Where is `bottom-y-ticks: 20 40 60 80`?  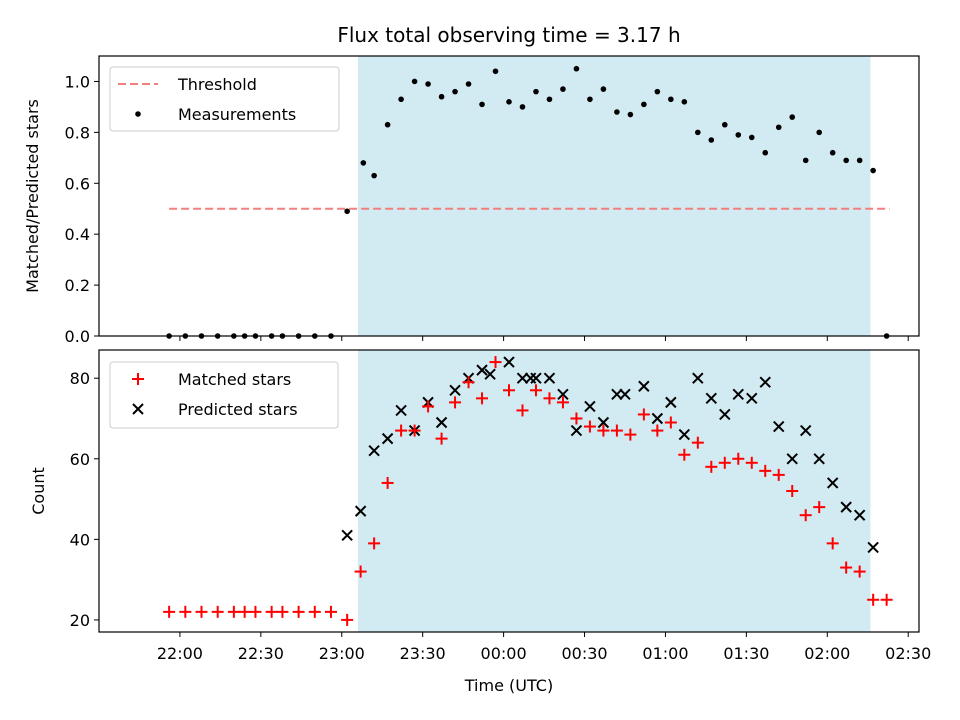
bottom-y-ticks: 20 40 60 80 is located at coordinates (84, 499).